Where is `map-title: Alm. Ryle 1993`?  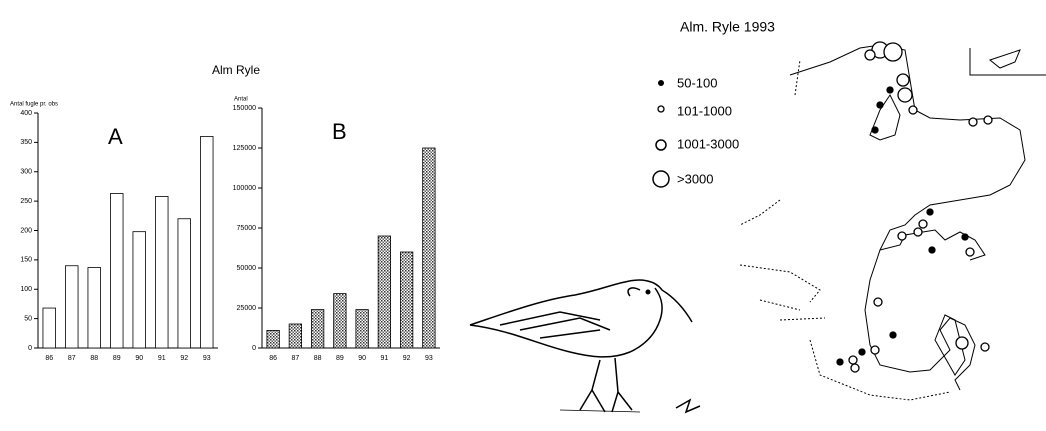
map-title: Alm. Ryle 1993 is located at coordinates (727, 27).